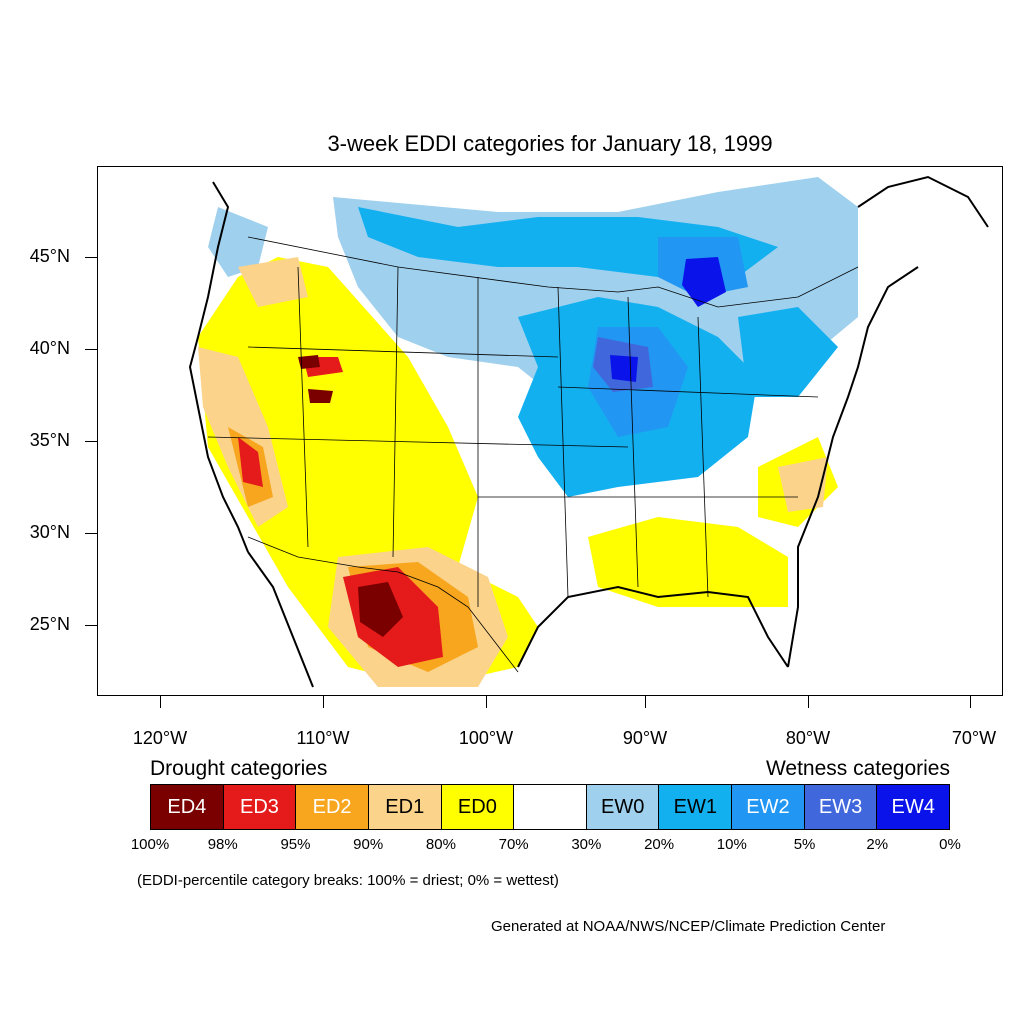 This screenshot has height=1024, width=1024. Describe the element at coordinates (222, 844) in the screenshot. I see `percentile-label: 98%` at that location.